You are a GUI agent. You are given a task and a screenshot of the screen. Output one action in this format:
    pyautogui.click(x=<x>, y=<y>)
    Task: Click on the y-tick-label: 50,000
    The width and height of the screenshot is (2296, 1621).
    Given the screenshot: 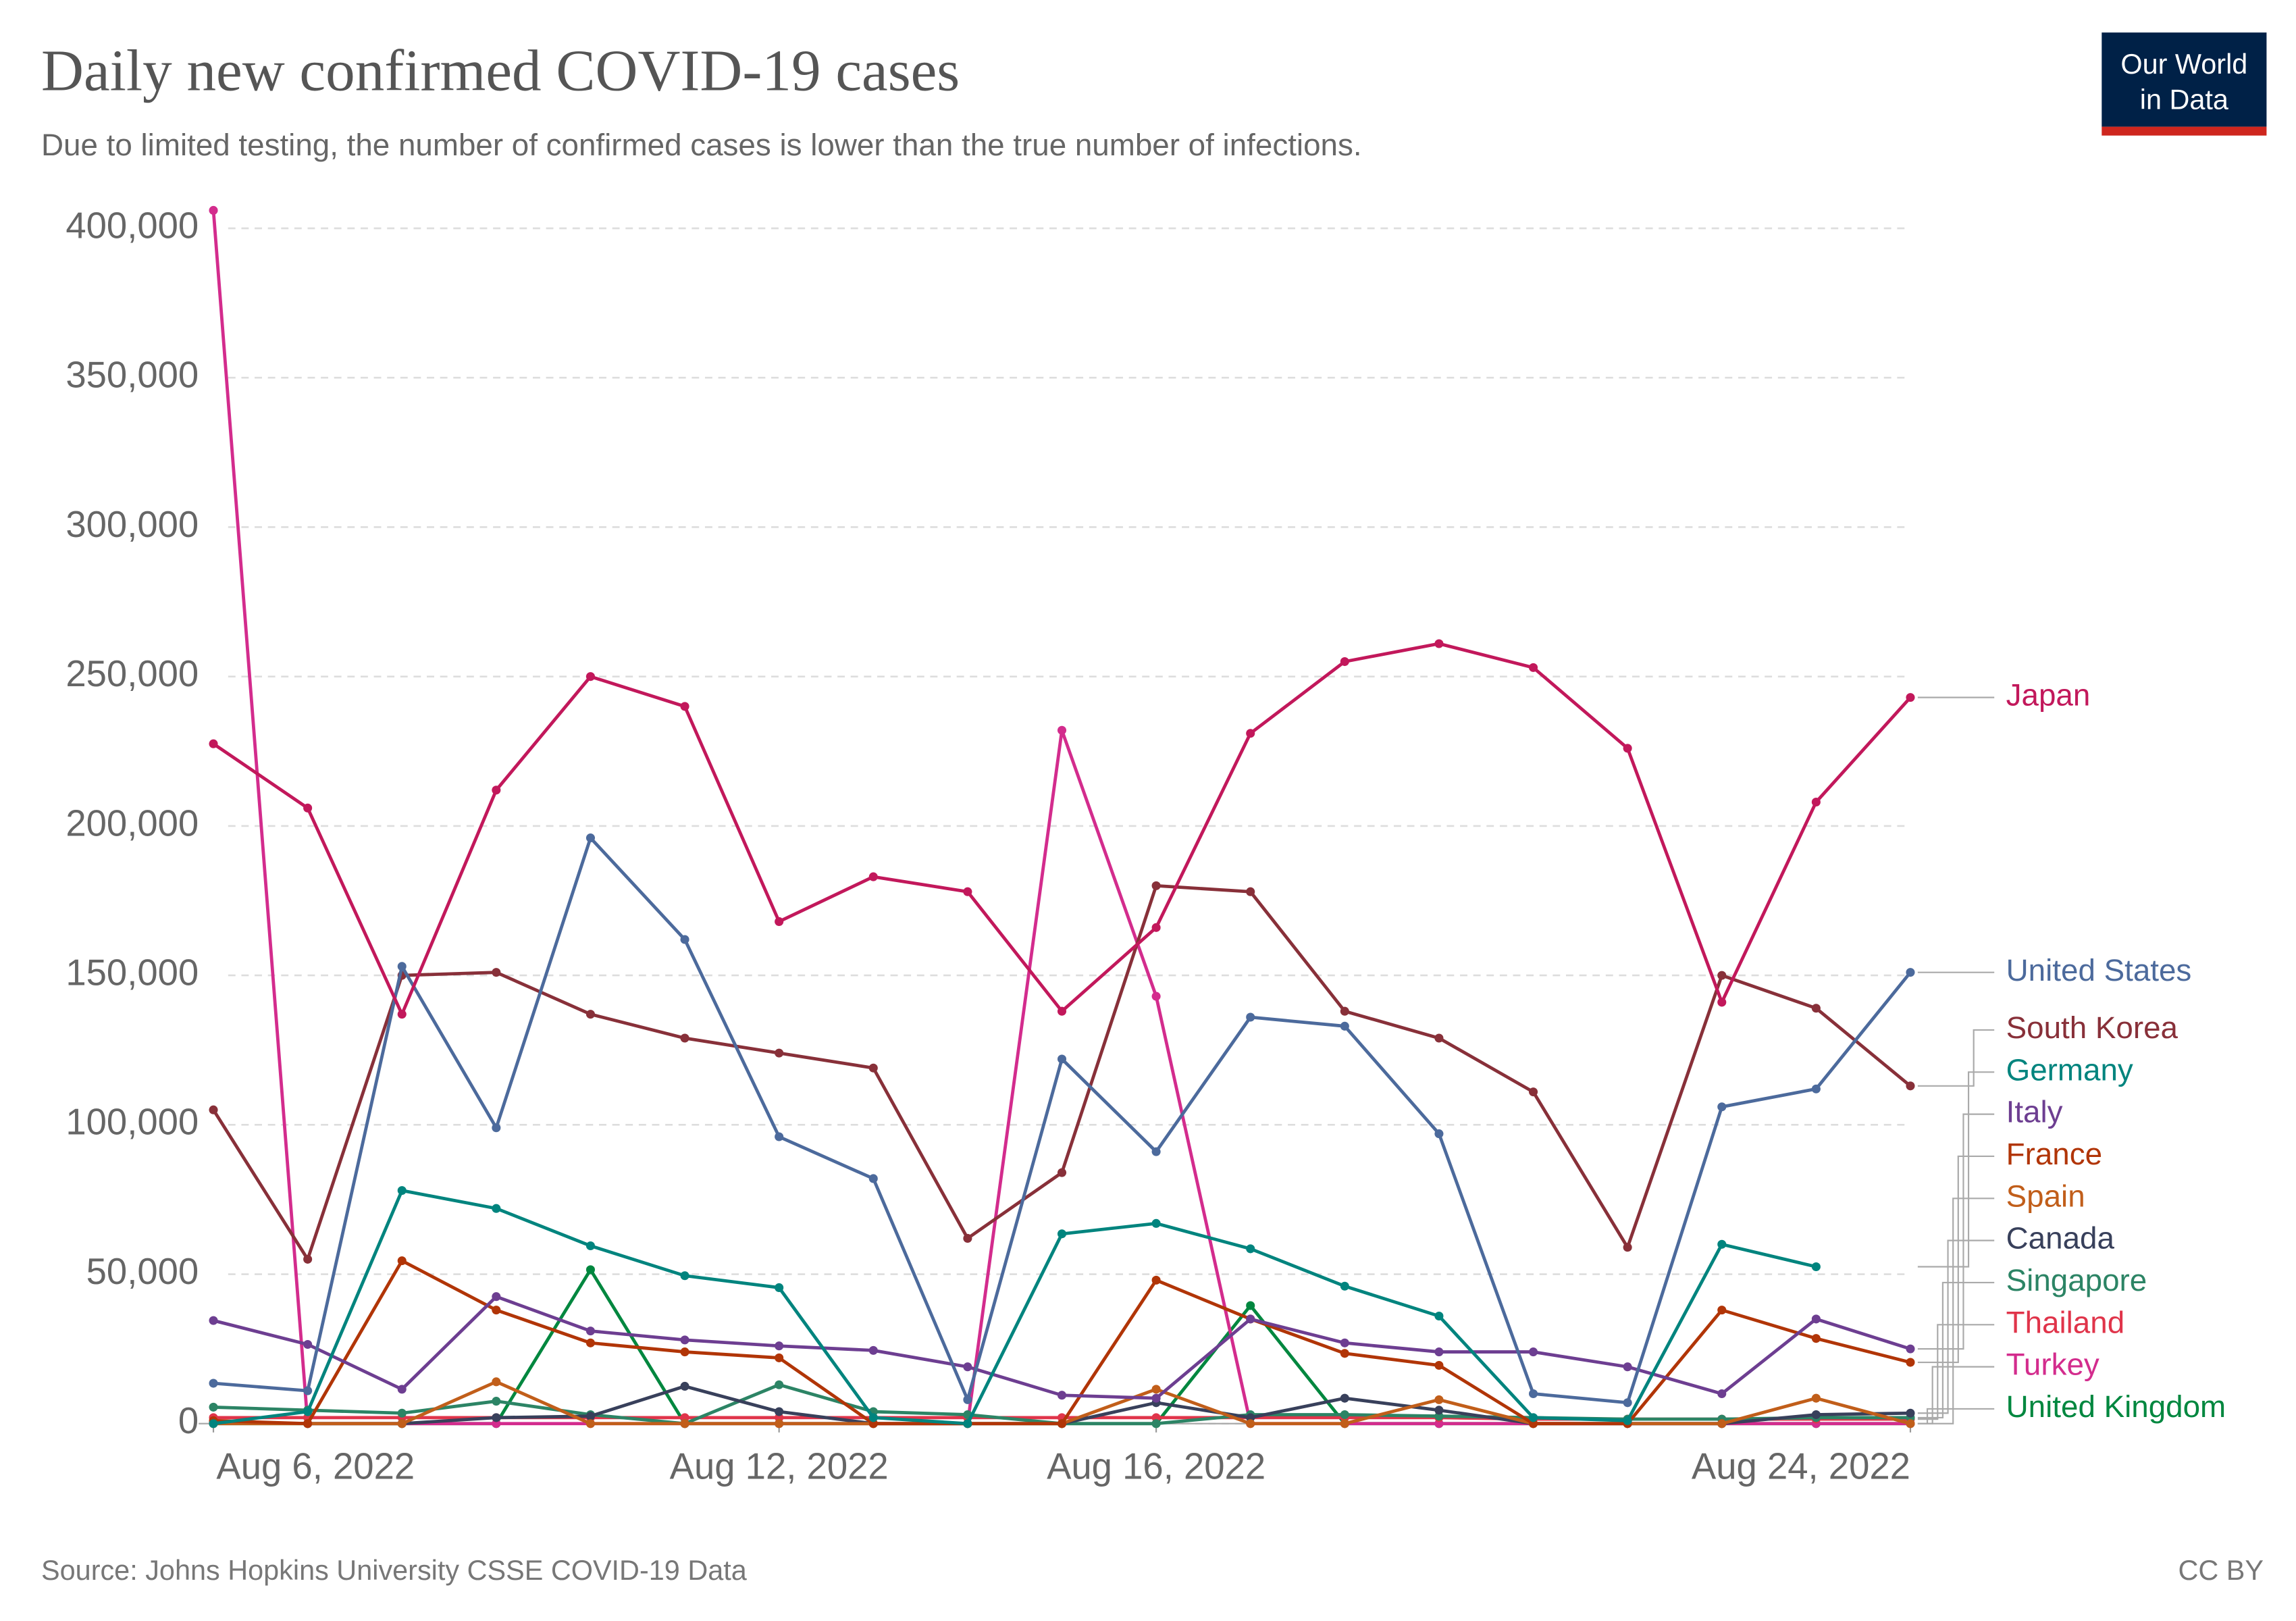 What is the action you would take?
    pyautogui.click(x=142, y=1271)
    